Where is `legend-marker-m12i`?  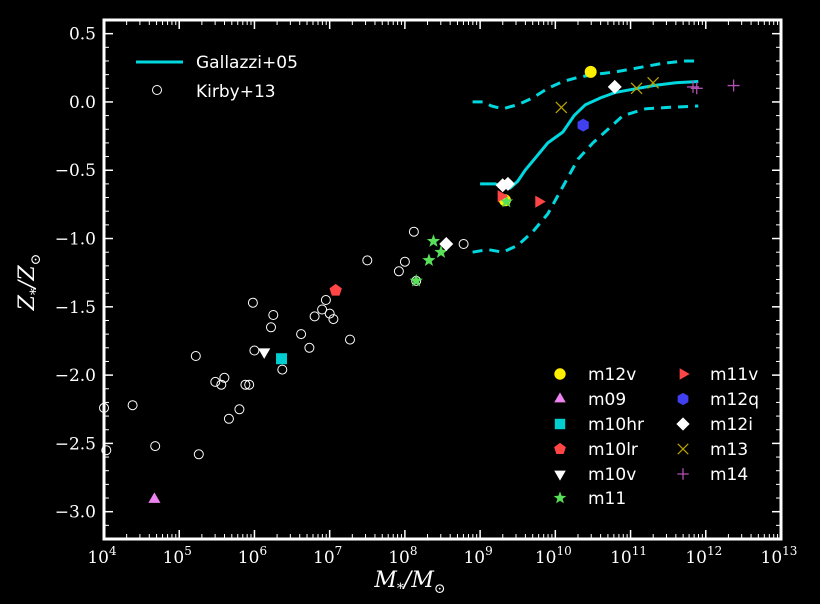
legend-marker-m12i is located at coordinates (683, 424).